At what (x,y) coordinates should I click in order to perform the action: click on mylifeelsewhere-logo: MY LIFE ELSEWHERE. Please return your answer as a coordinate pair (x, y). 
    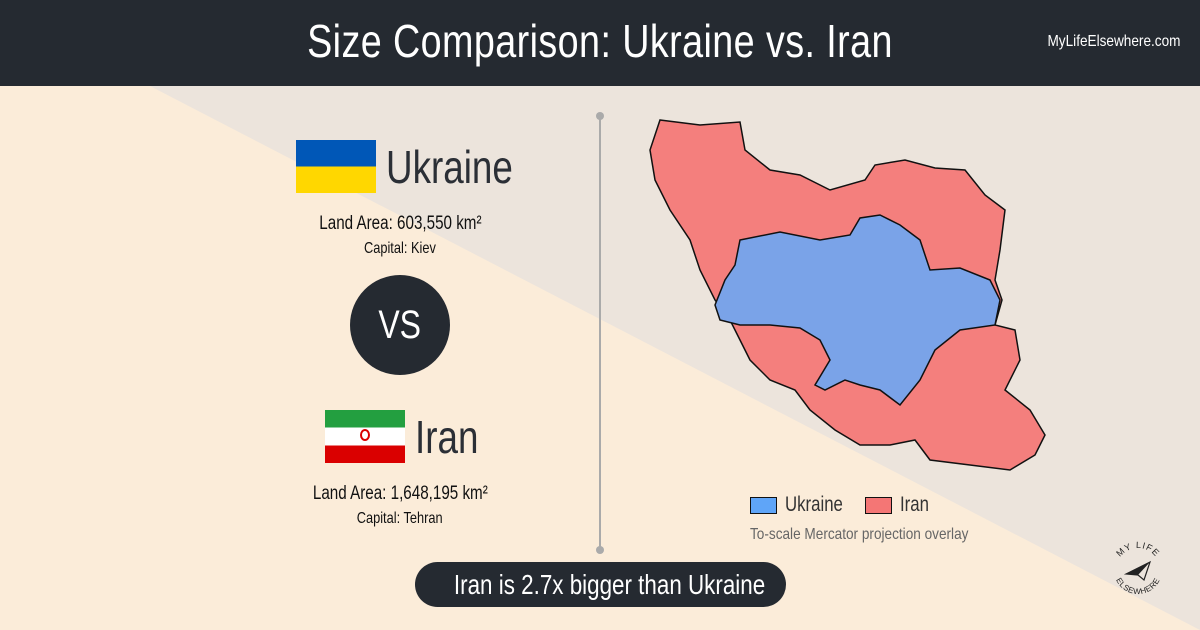
    Looking at the image, I should click on (1138, 568).